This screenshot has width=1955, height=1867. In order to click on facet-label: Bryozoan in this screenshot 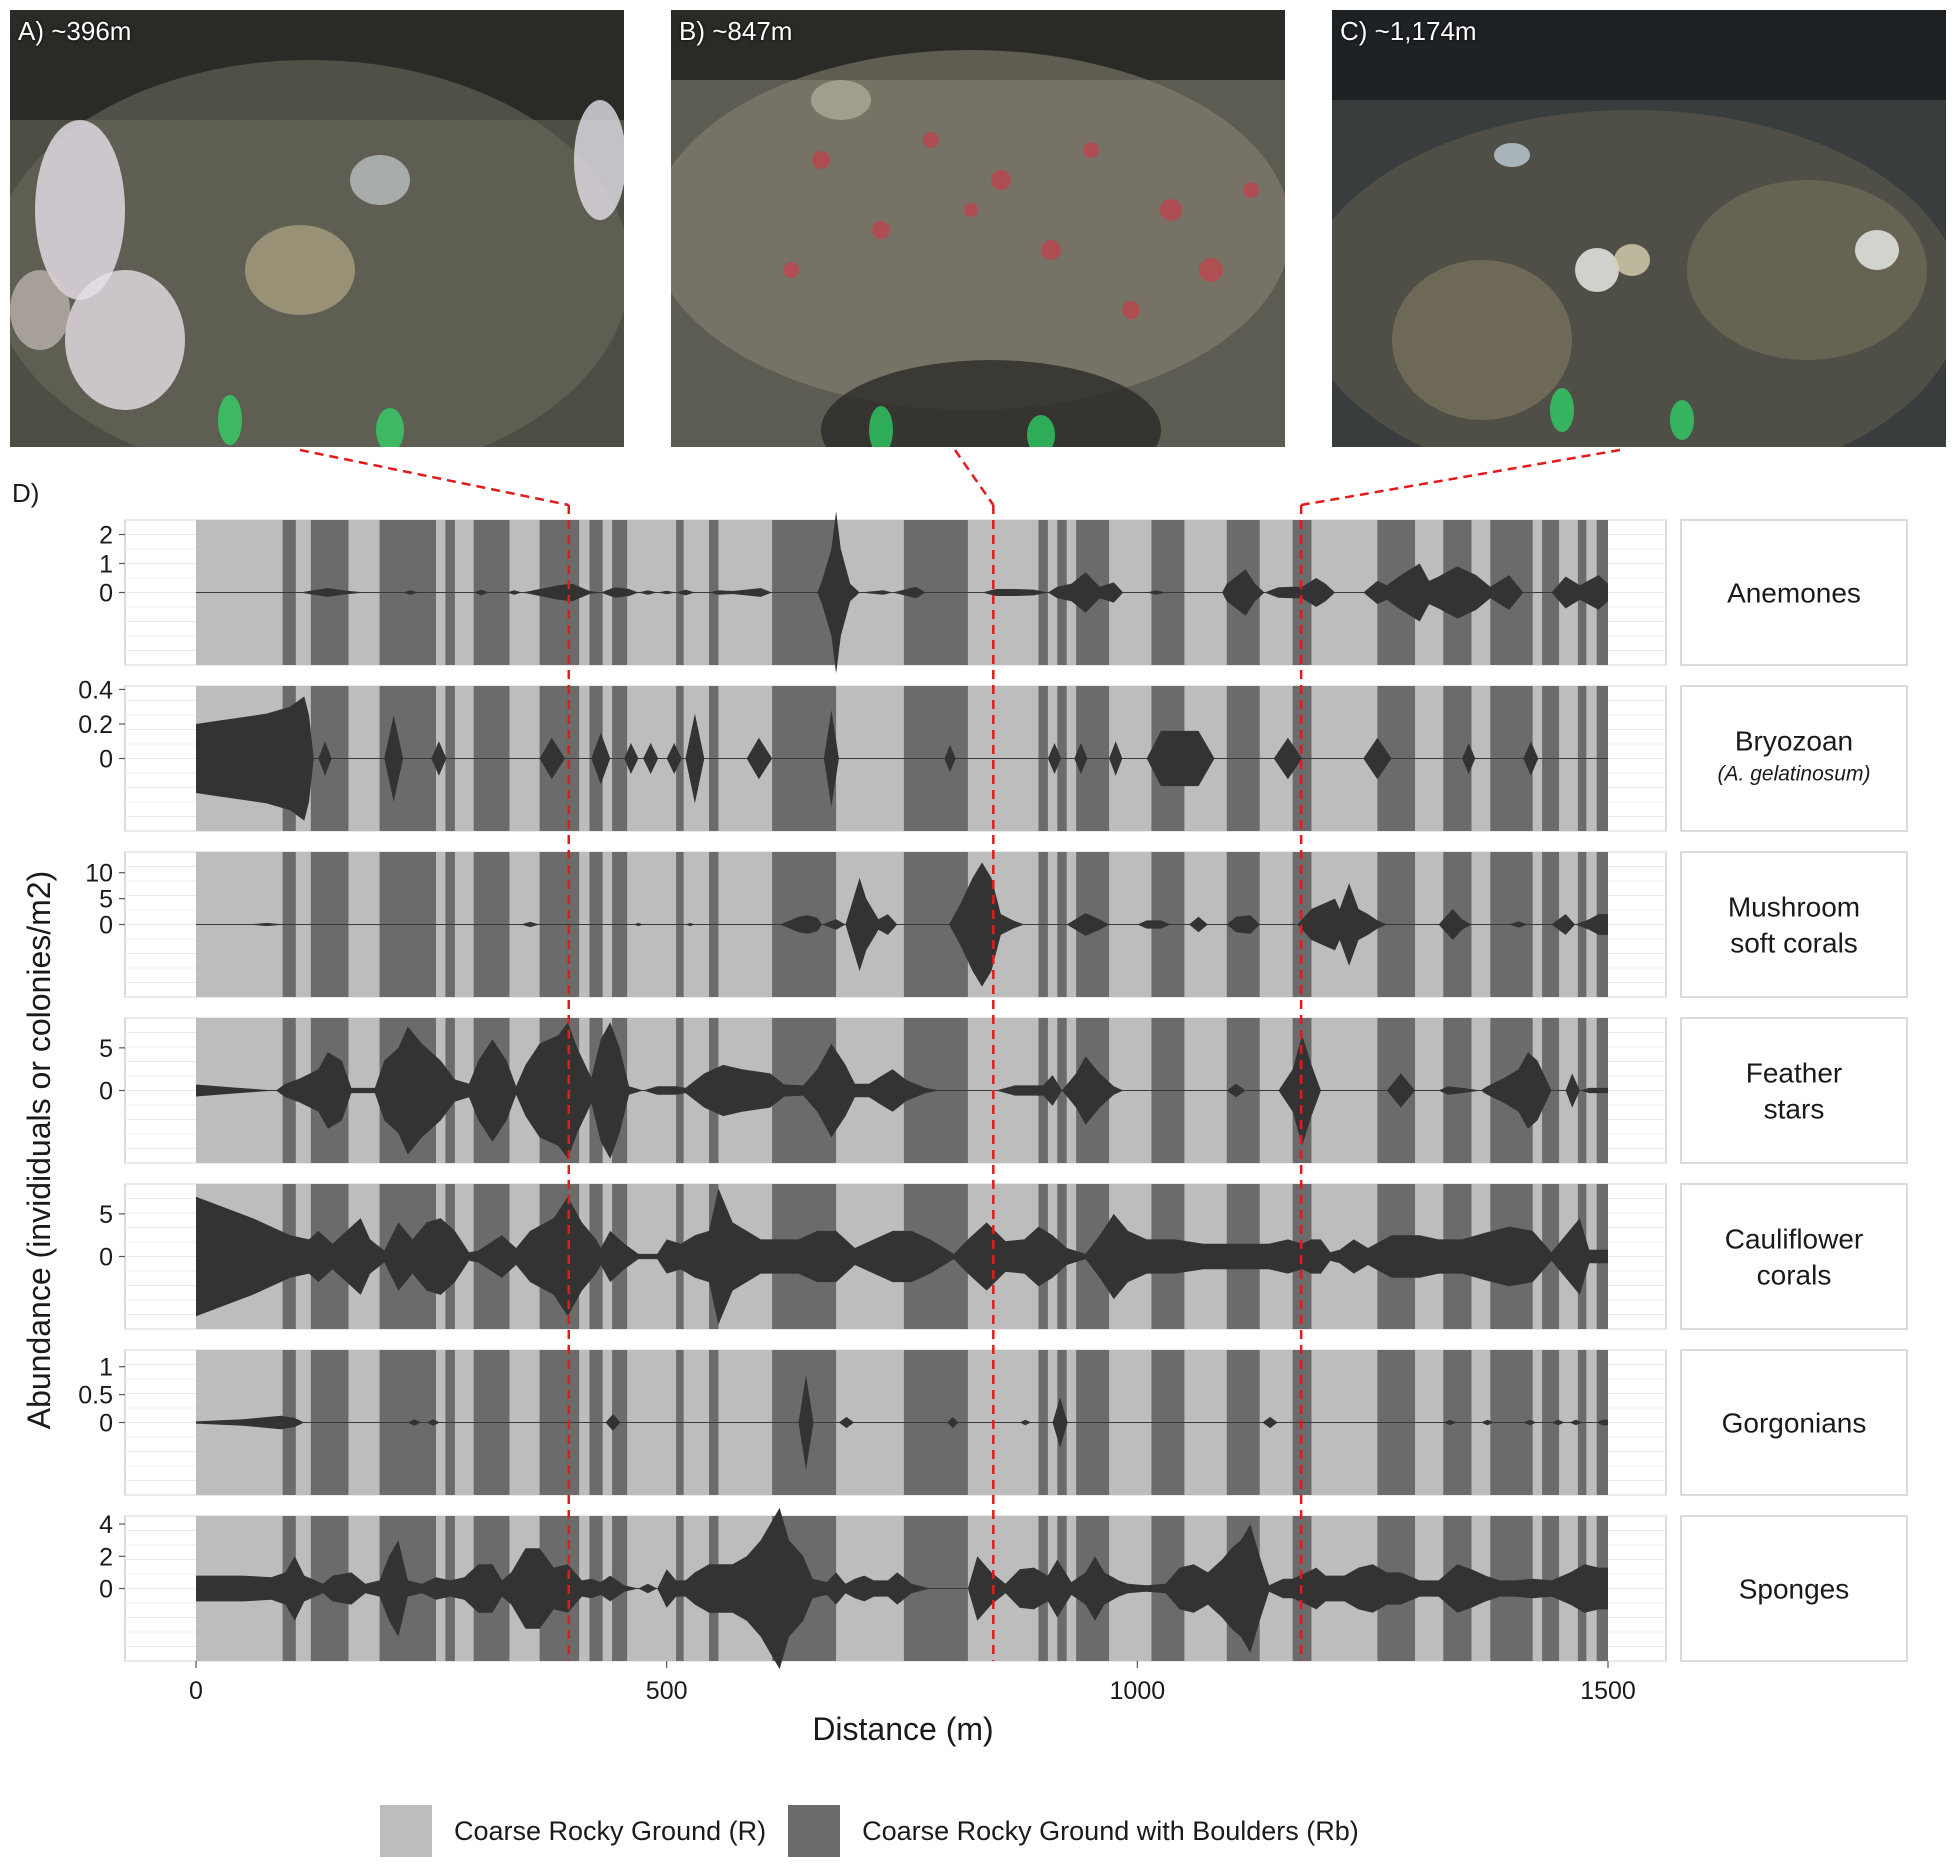, I will do `click(1794, 741)`.